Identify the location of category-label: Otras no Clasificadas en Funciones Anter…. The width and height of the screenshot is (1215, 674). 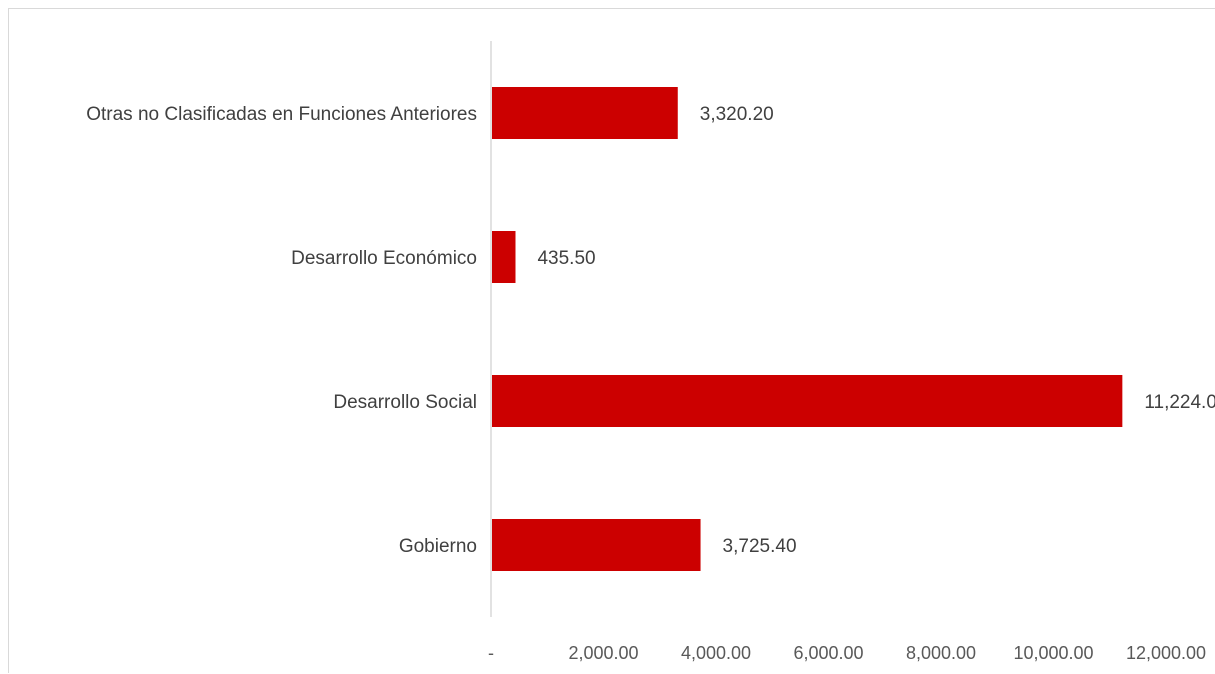
(281, 114).